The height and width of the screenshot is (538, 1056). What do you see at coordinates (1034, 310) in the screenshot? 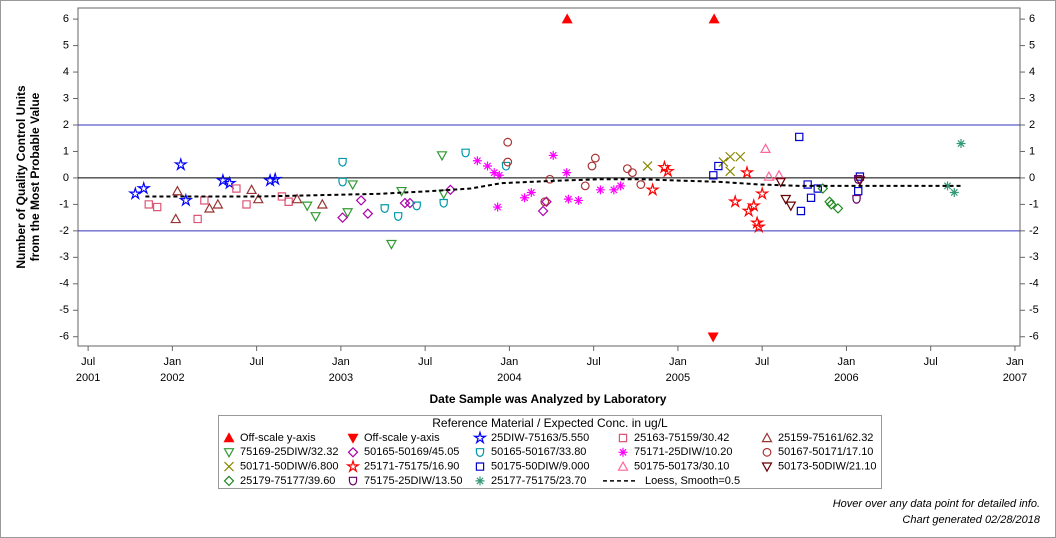
I see `y-tick-label: -5` at bounding box center [1034, 310].